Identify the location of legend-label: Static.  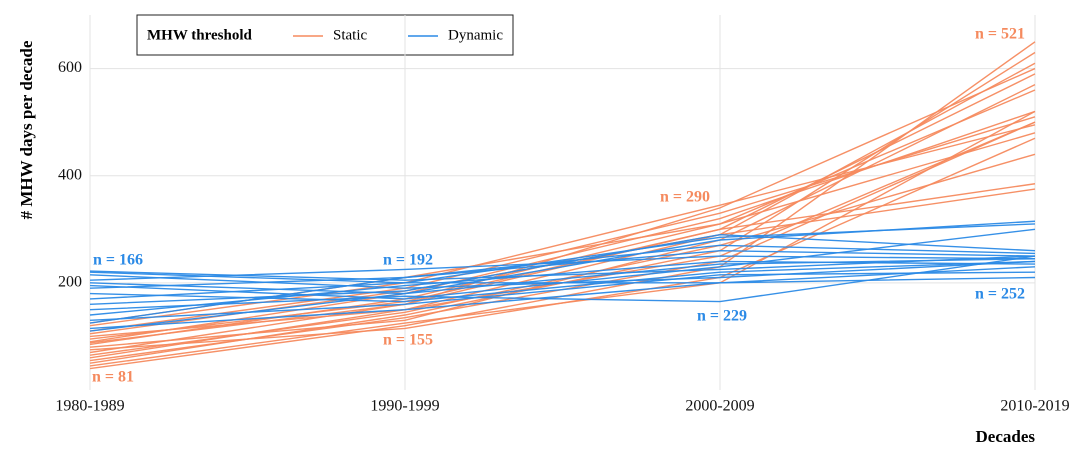
(350, 35).